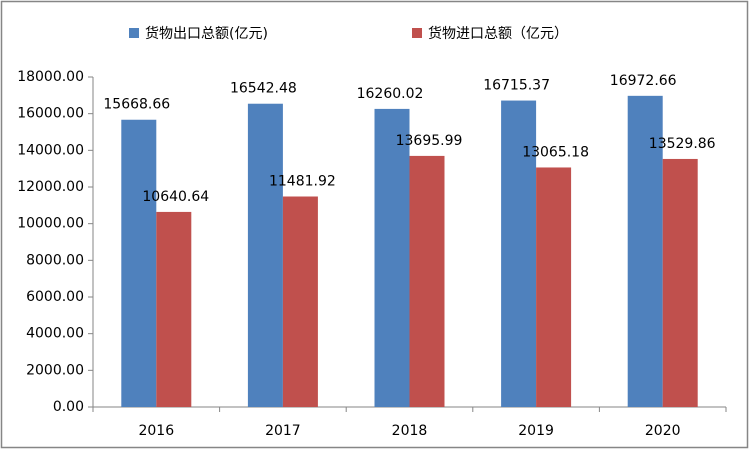 The image size is (750, 450). Describe the element at coordinates (156, 431) in the screenshot. I see `x-tick-label: 2016` at that location.